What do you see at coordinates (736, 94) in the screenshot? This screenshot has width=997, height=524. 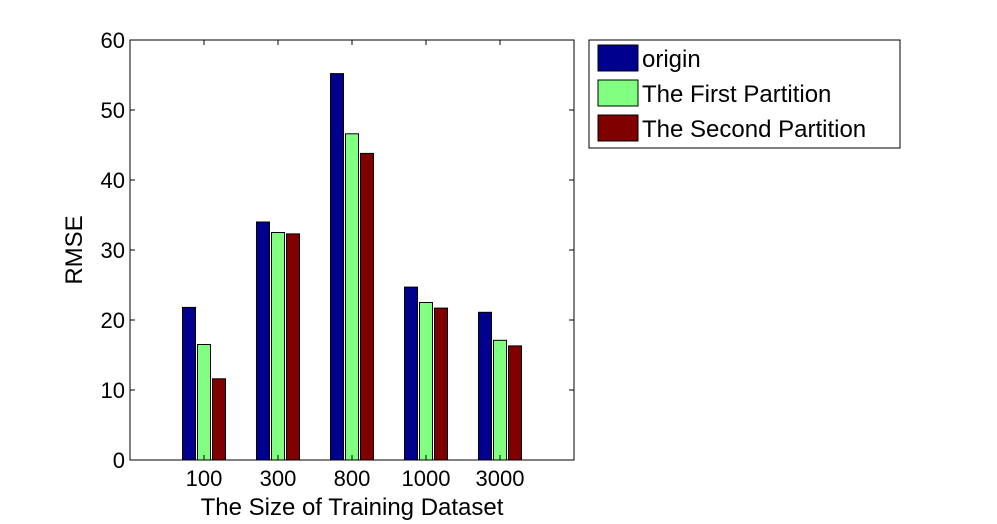 I see `legend-label: The First Partition` at bounding box center [736, 94].